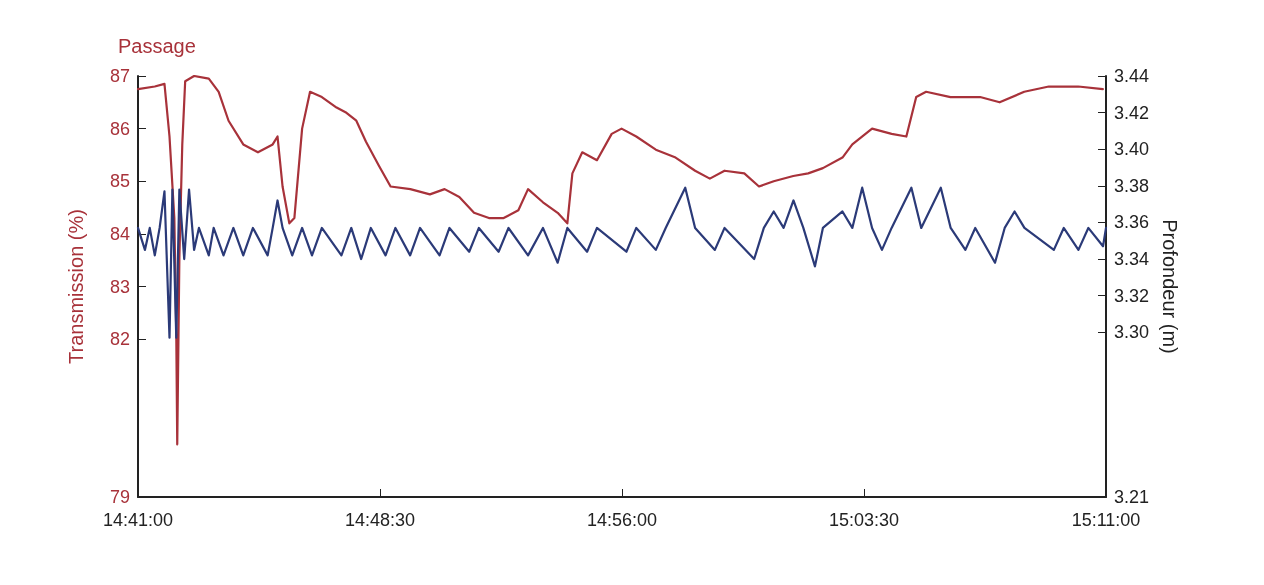 The image size is (1264, 585). I want to click on y2-tick-label: 3.40, so click(1132, 149).